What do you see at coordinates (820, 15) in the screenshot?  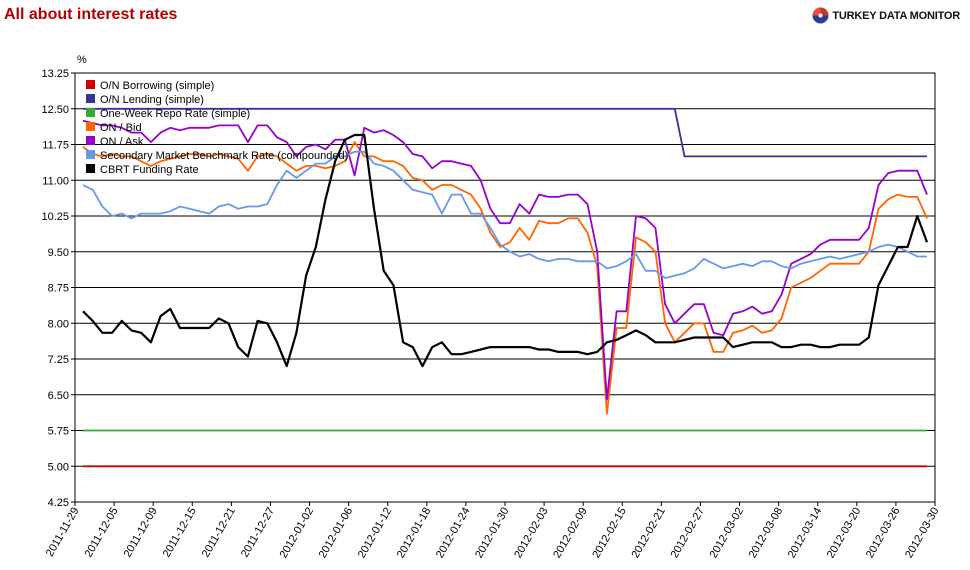 I see `brand-logo-icon` at bounding box center [820, 15].